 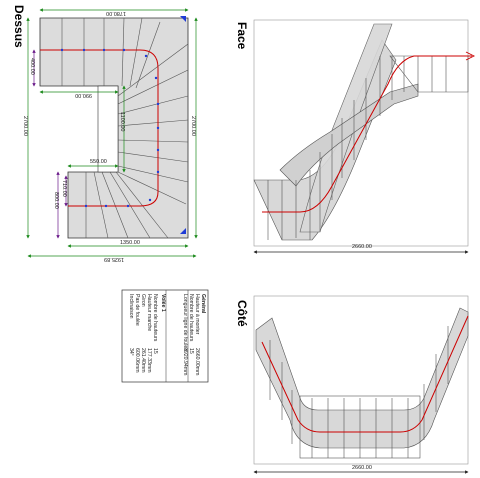 I want to click on dim-top-bottom-outer: 1925.89, so click(x=114, y=259).